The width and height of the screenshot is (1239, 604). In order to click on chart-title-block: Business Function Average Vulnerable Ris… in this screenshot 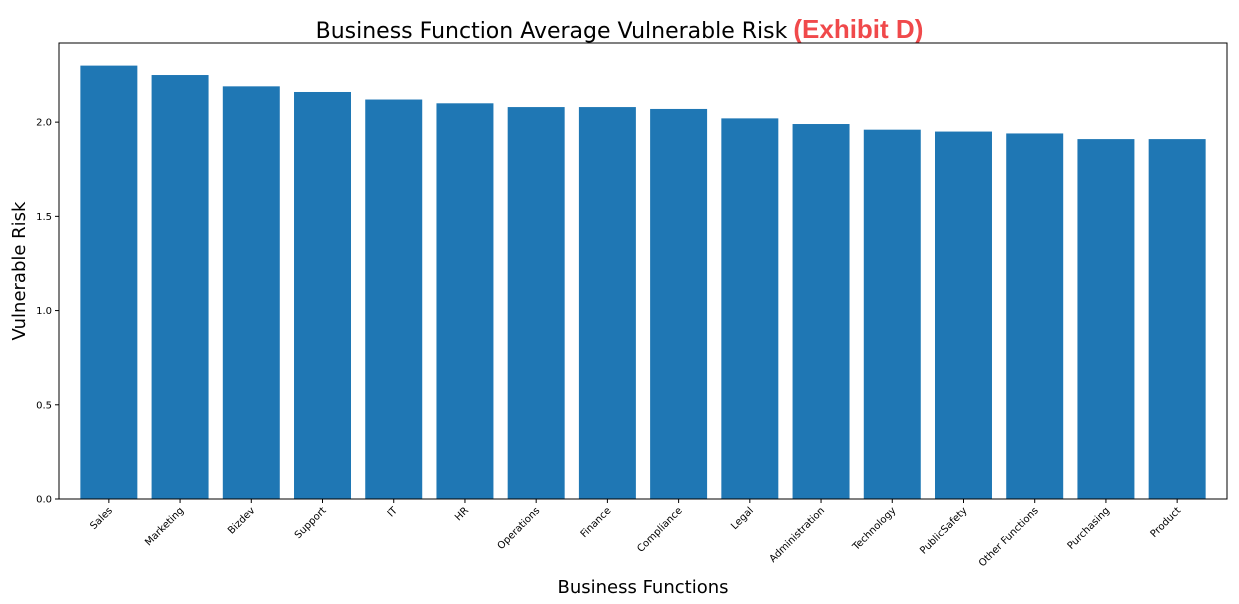, I will do `click(619, 29)`.